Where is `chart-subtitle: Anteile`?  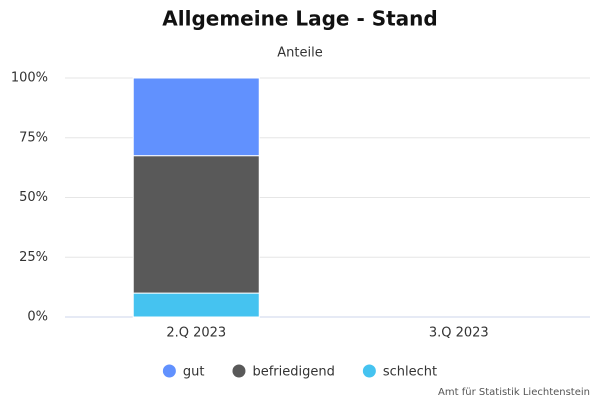 chart-subtitle: Anteile is located at coordinates (299, 53).